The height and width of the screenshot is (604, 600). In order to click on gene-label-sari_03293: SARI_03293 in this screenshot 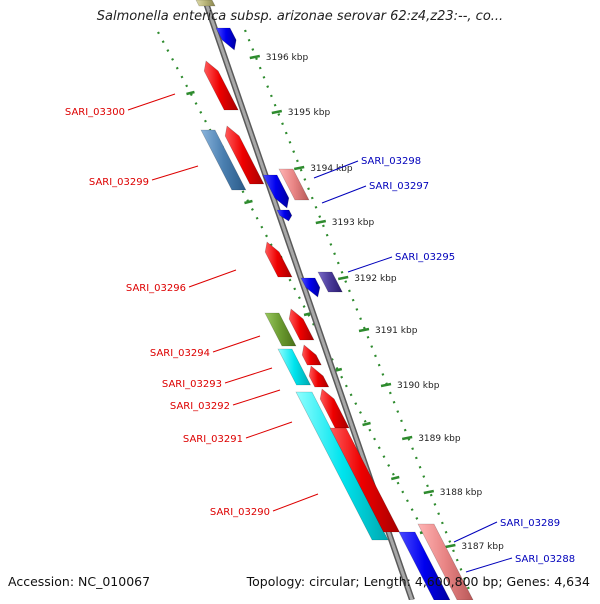, I will do `click(192, 384)`.